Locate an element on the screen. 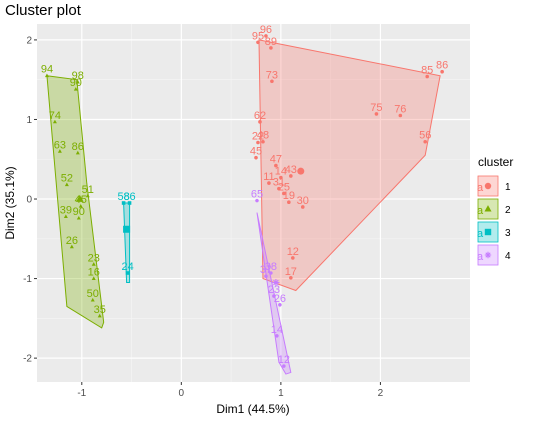 This screenshot has height=424, width=540. cluster-1-point-label: 17 is located at coordinates (291, 272).